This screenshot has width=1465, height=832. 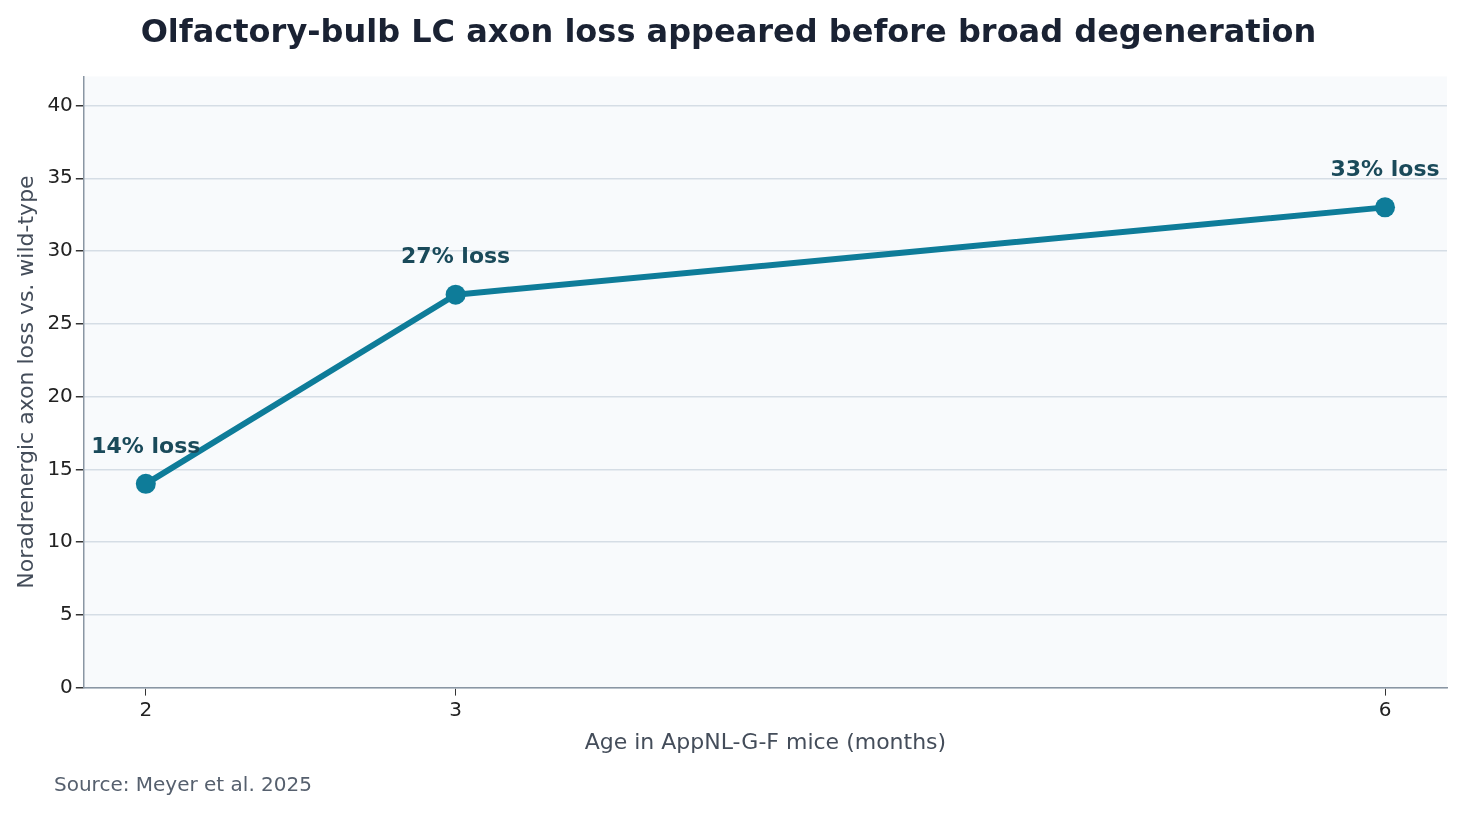 What do you see at coordinates (1385, 169) in the screenshot?
I see `data-label: 33% loss` at bounding box center [1385, 169].